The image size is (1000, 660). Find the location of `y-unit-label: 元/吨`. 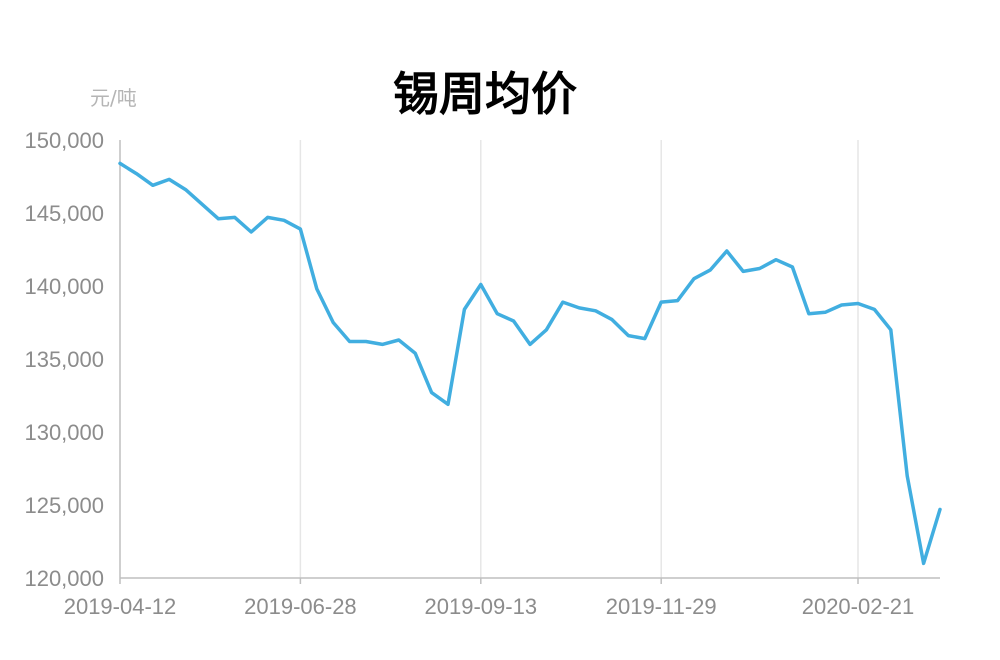

y-unit-label: 元/吨 is located at coordinates (113, 98).